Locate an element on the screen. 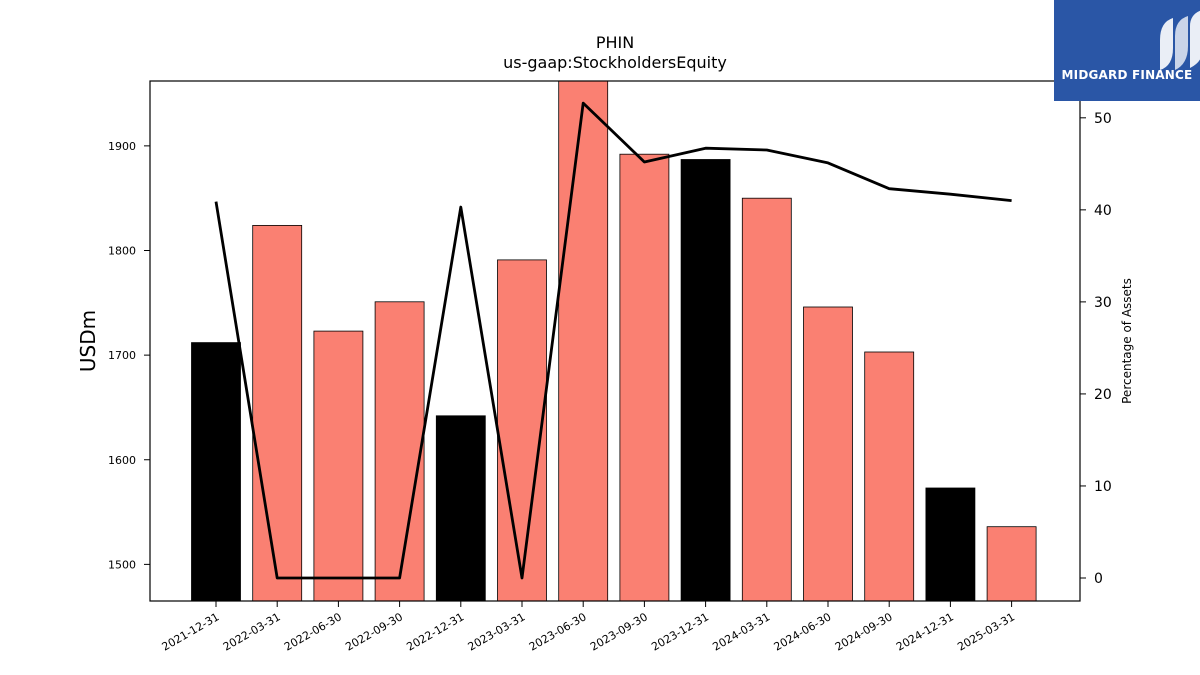 This screenshot has width=1200, height=675. x-tick-label: 2021-12-31 is located at coordinates (191, 631).